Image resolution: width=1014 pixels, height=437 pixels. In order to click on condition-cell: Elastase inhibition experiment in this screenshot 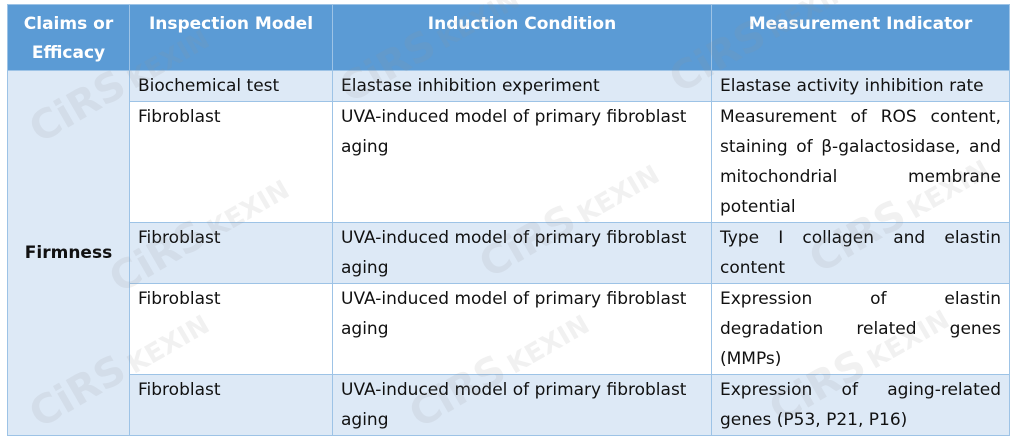, I will do `click(522, 86)`.